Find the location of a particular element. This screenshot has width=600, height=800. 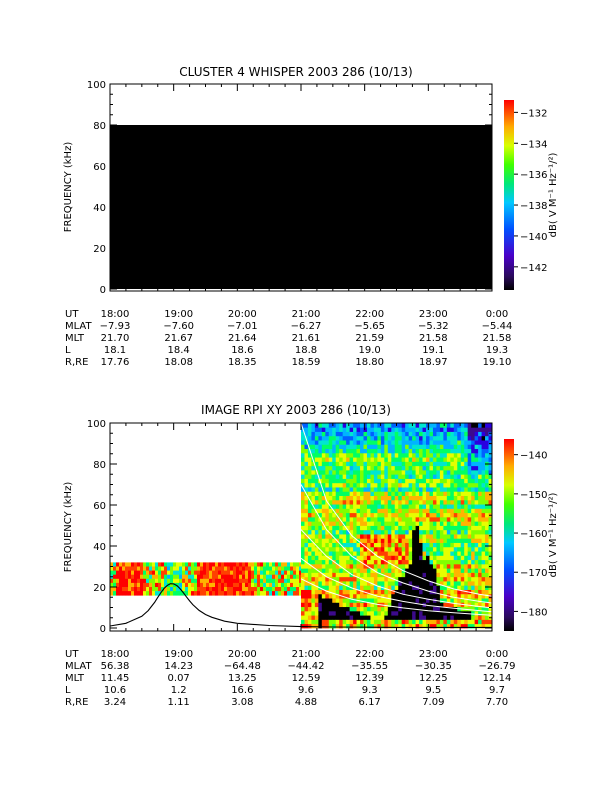

panel1-colorbar-ticks: −132−134−136−138−140−142 is located at coordinates (530, 191).